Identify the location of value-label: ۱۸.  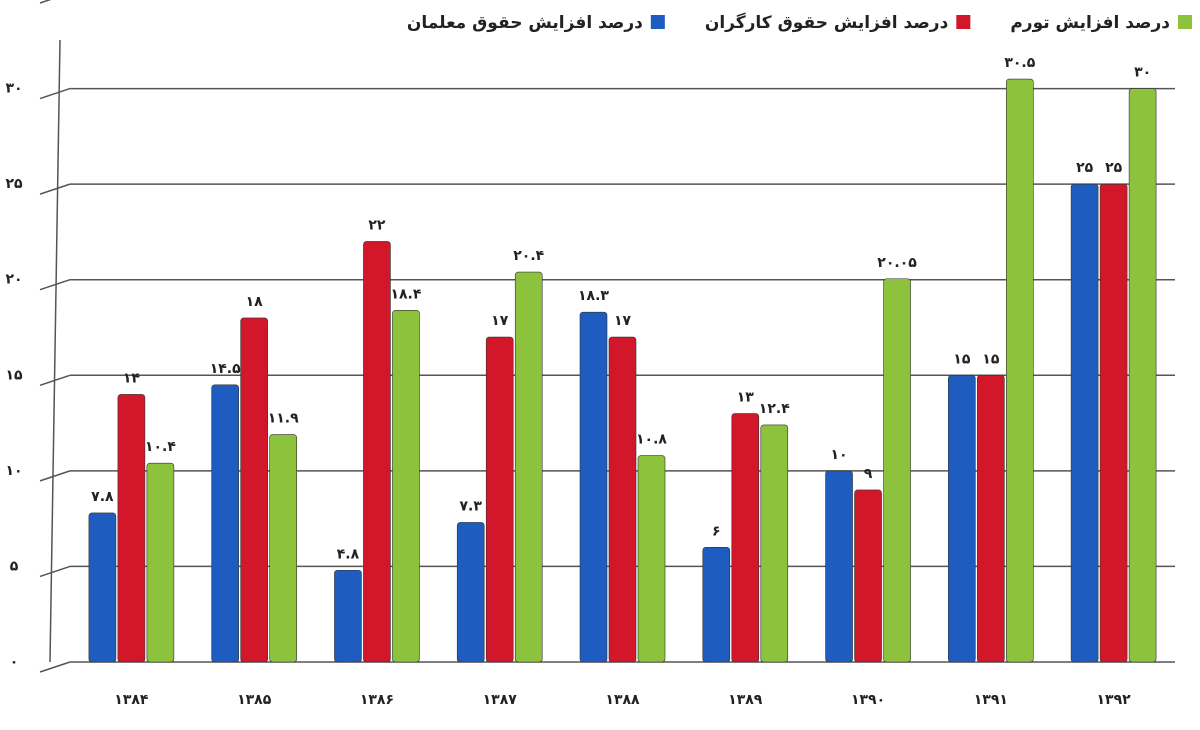
(255, 302).